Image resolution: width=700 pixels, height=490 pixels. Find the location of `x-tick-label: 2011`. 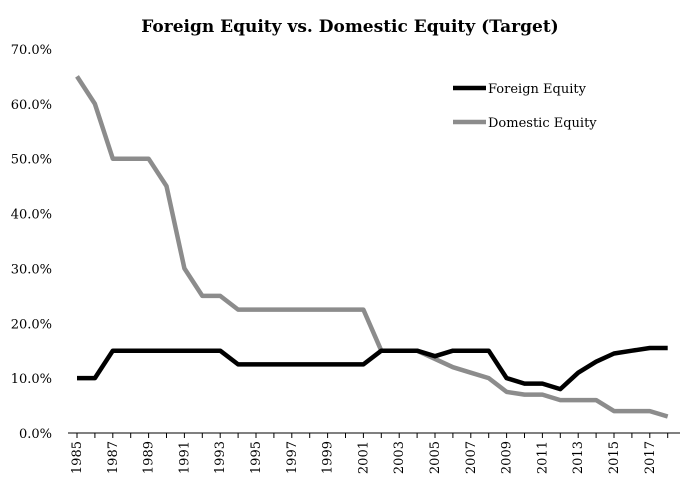

x-tick-label: 2011 is located at coordinates (542, 457).